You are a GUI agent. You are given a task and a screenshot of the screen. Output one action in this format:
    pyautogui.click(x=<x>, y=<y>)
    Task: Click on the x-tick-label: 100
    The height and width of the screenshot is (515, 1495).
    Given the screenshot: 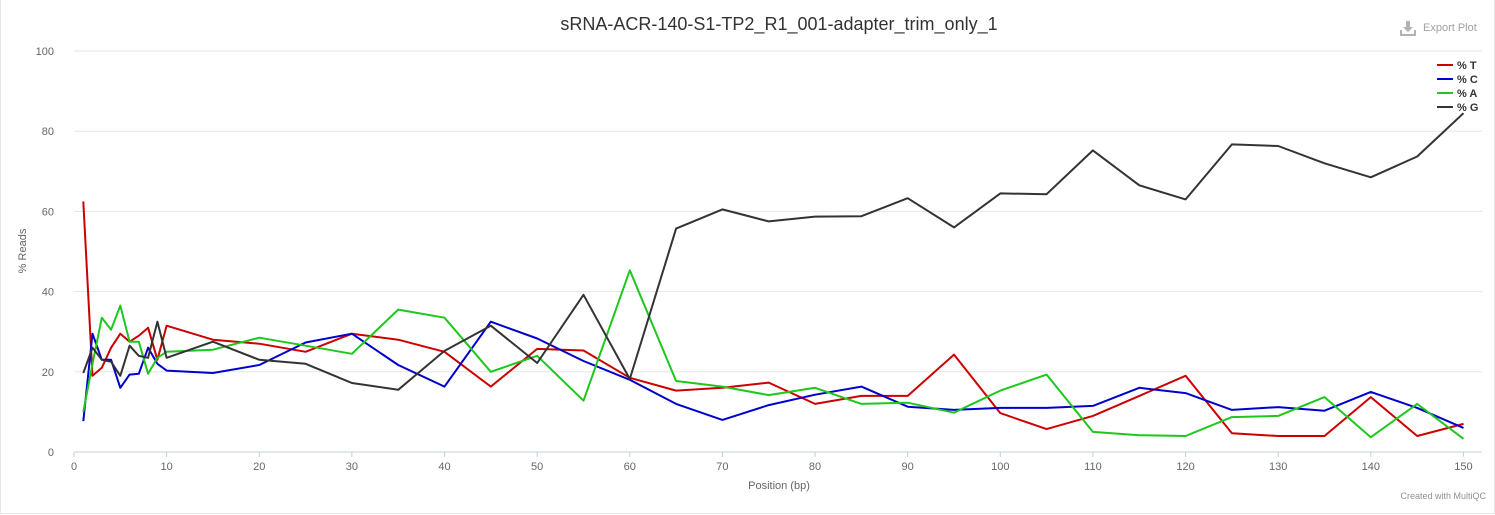 What is the action you would take?
    pyautogui.click(x=1000, y=467)
    